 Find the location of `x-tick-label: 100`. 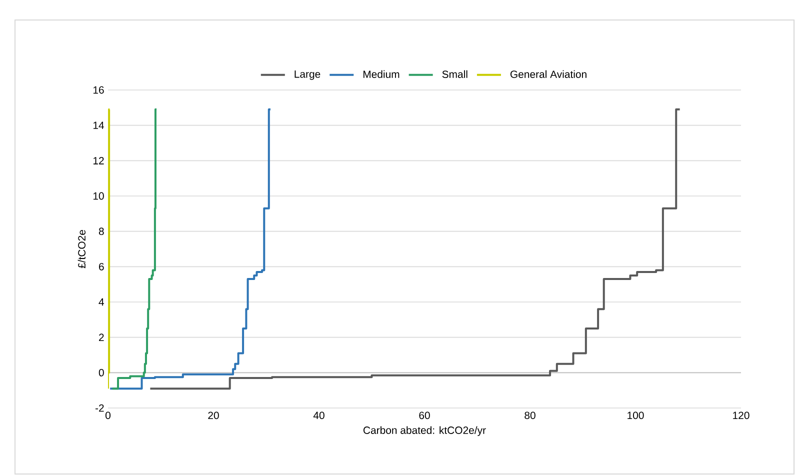

x-tick-label: 100 is located at coordinates (636, 416).